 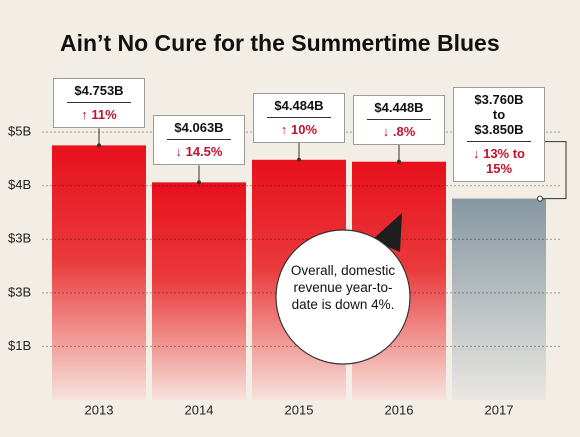 What do you see at coordinates (553, 170) in the screenshot?
I see `bracket` at bounding box center [553, 170].